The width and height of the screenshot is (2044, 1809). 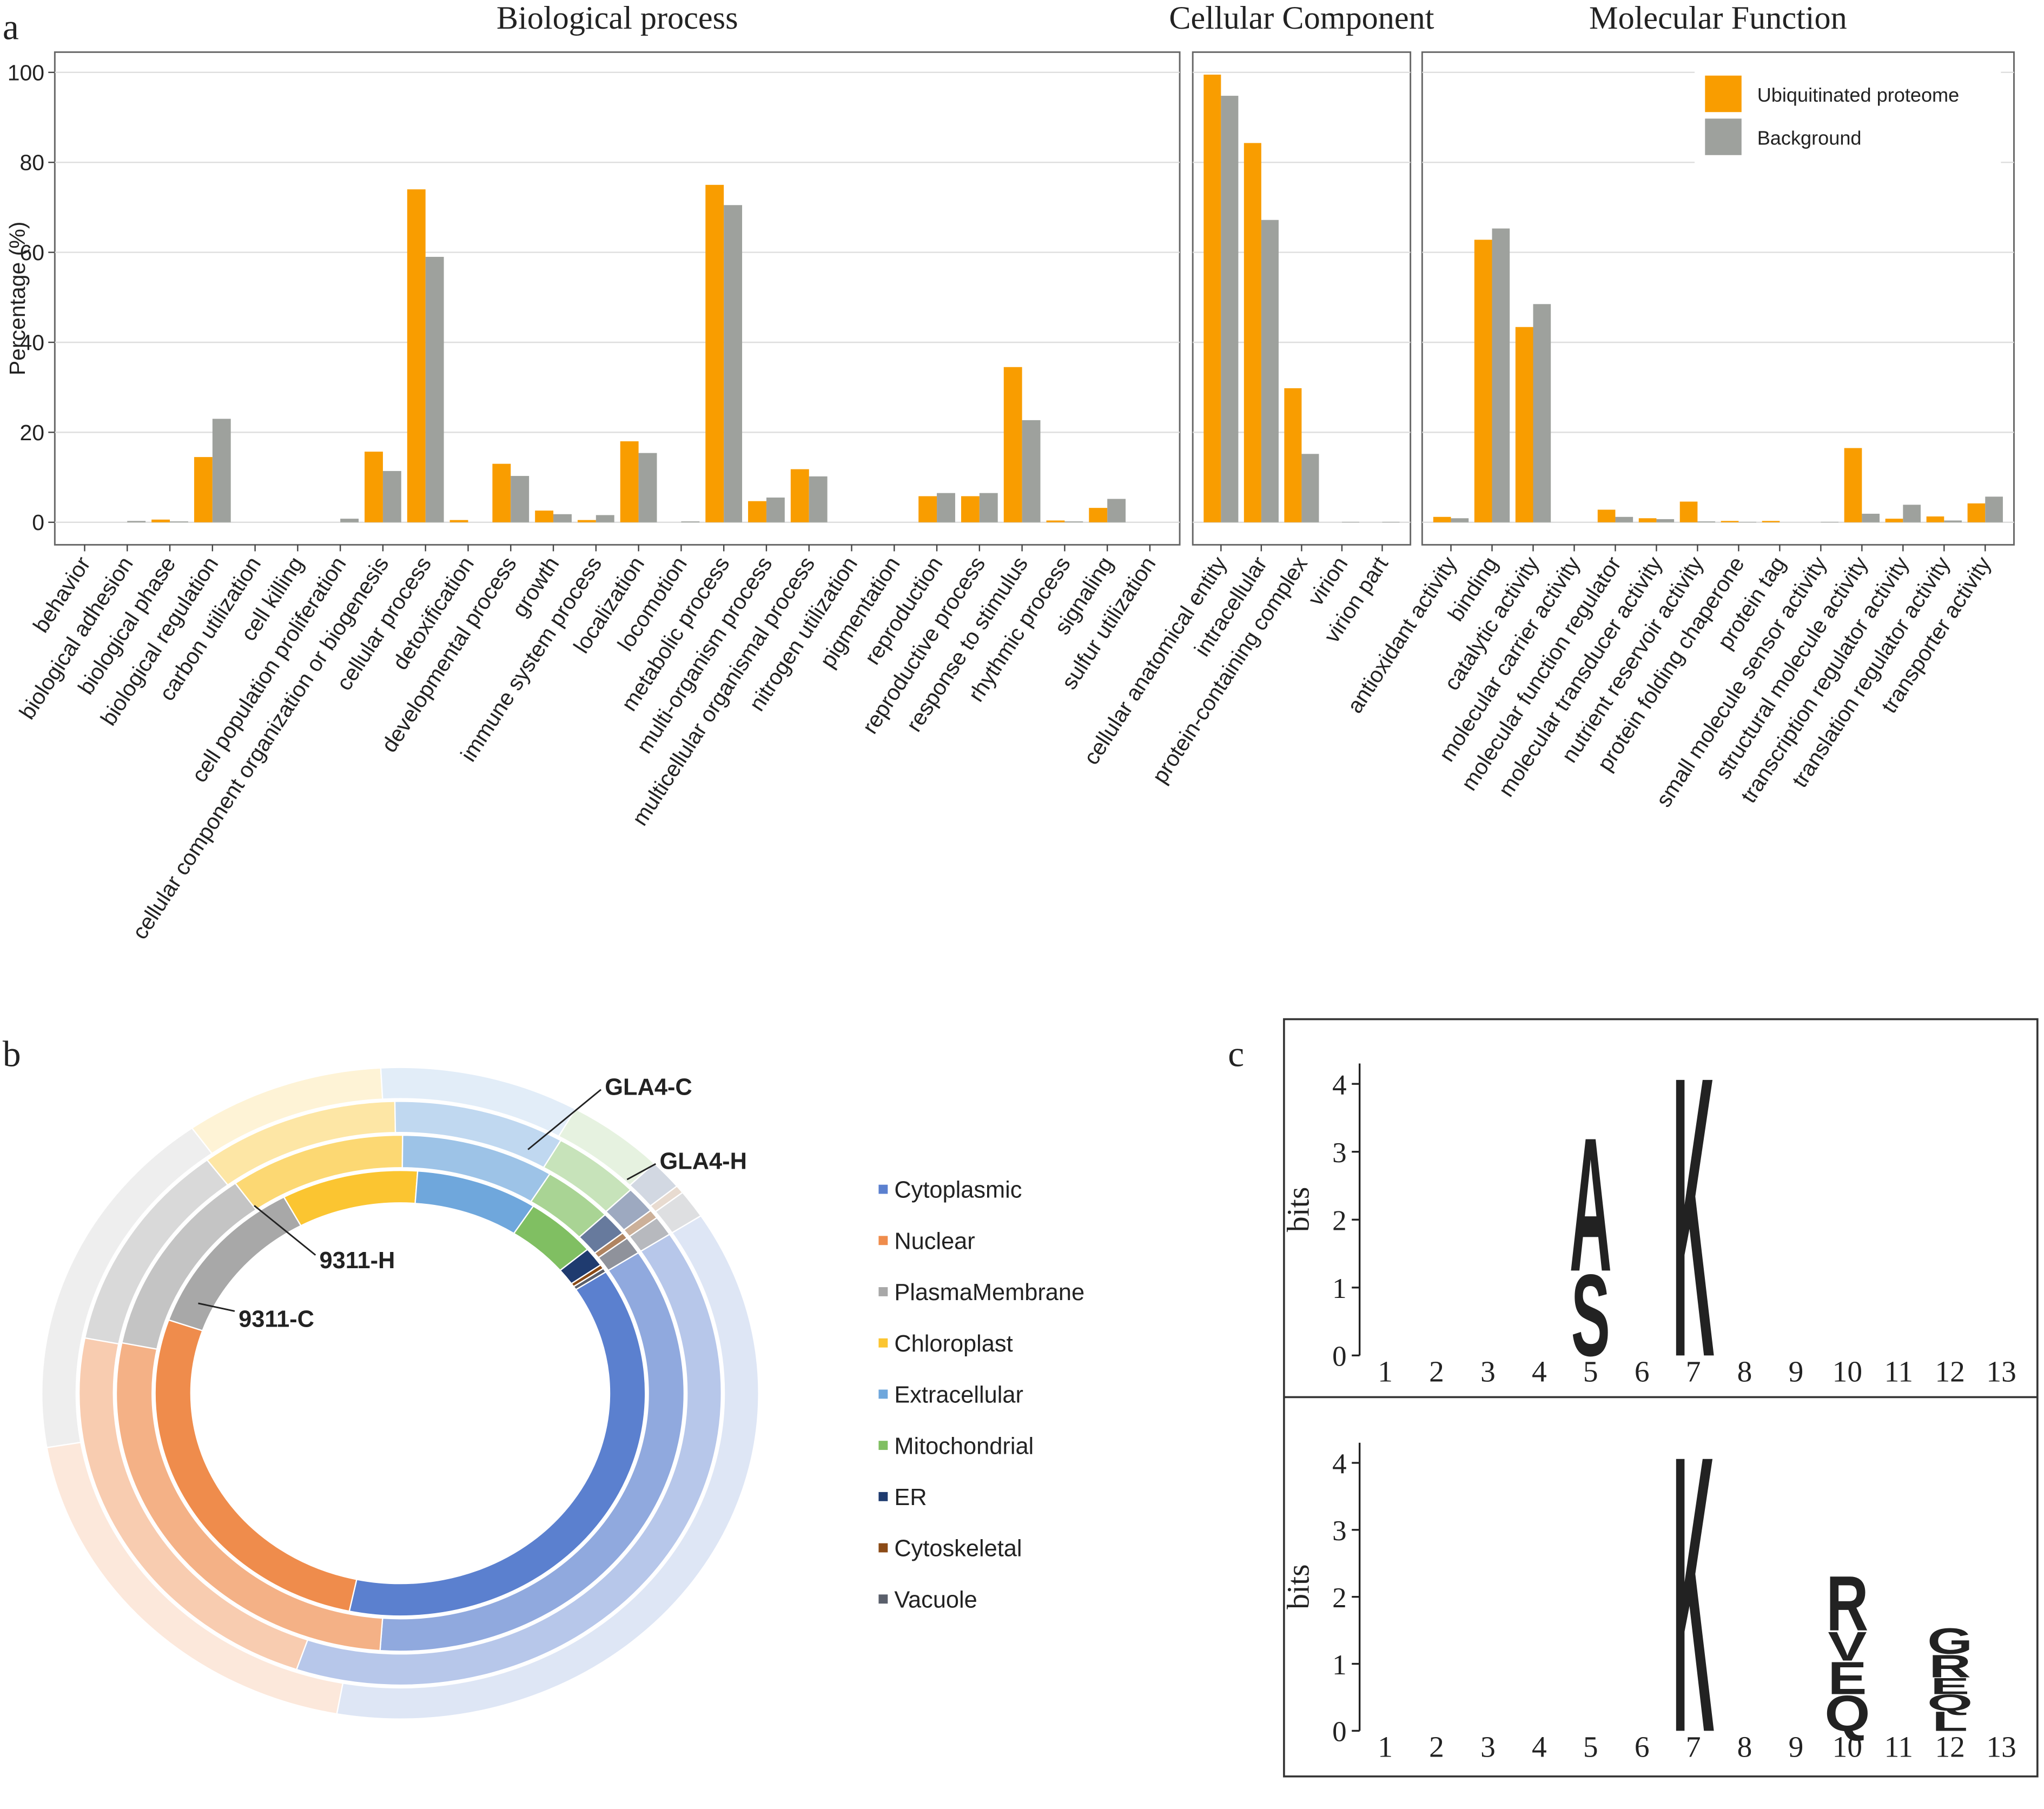 What do you see at coordinates (32, 162) in the screenshot?
I see `y-tick-label: 80` at bounding box center [32, 162].